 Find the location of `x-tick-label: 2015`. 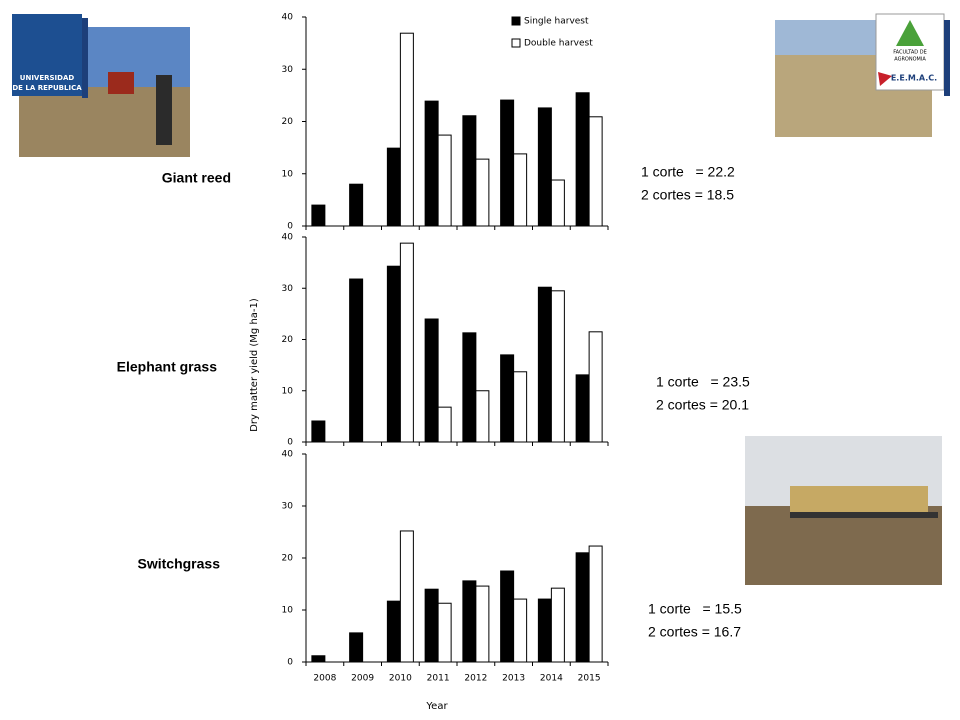

x-tick-label: 2015 is located at coordinates (589, 679).